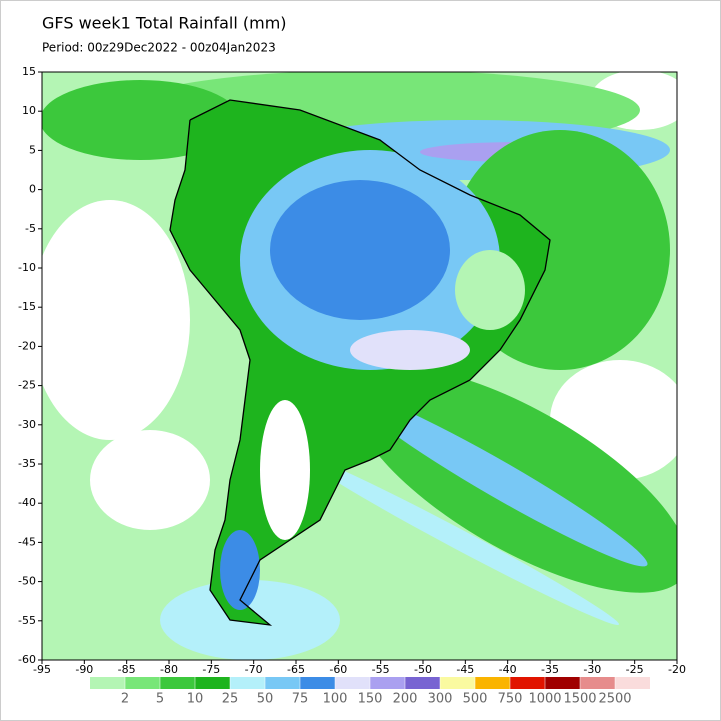 This screenshot has width=721, height=721. Describe the element at coordinates (27, 502) in the screenshot. I see `y-tick-label: -40` at that location.